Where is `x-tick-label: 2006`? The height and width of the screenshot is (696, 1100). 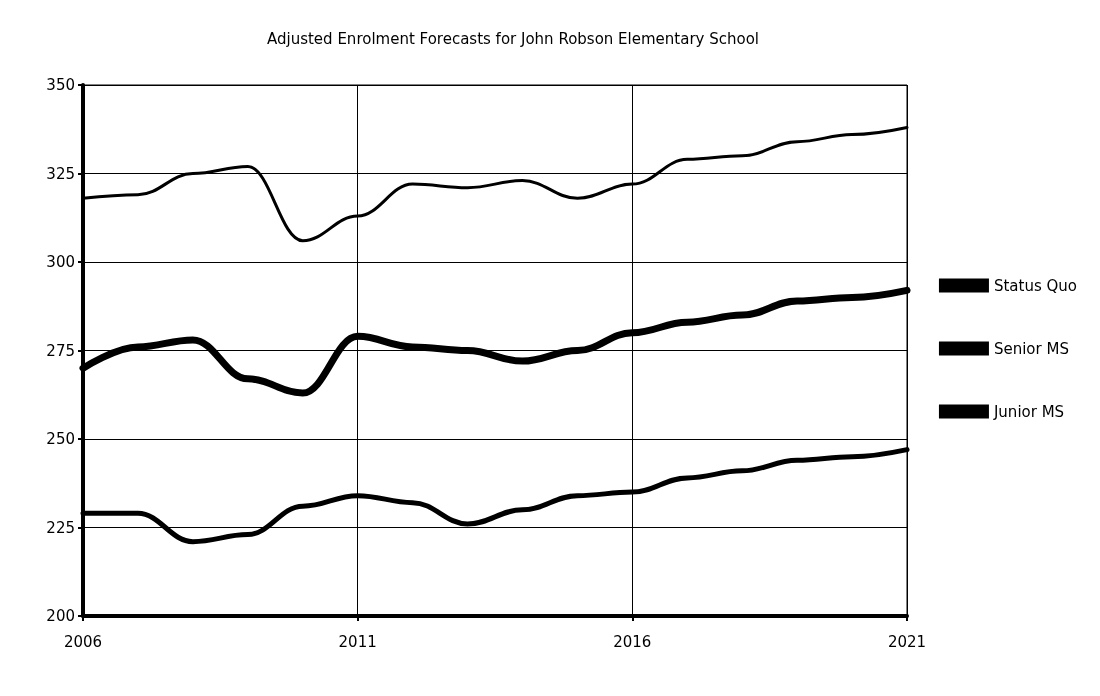
x-tick-label: 2006 is located at coordinates (83, 641).